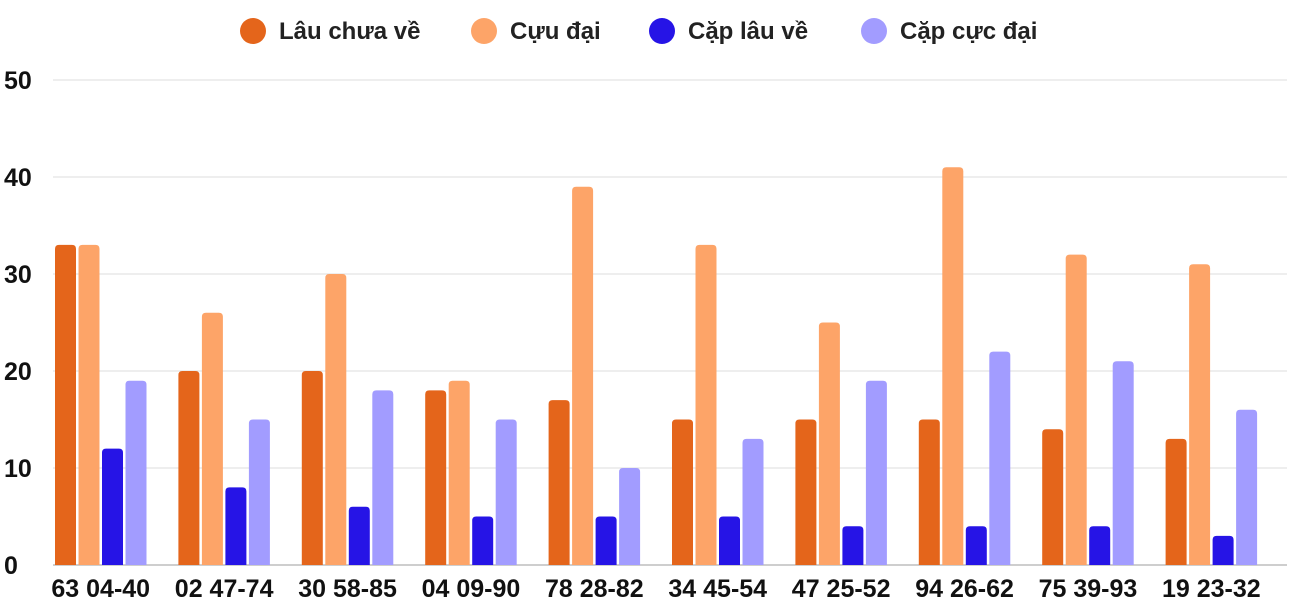 The image size is (1300, 600). What do you see at coordinates (1088, 587) in the screenshot?
I see `x-category-label: 75 39-93` at bounding box center [1088, 587].